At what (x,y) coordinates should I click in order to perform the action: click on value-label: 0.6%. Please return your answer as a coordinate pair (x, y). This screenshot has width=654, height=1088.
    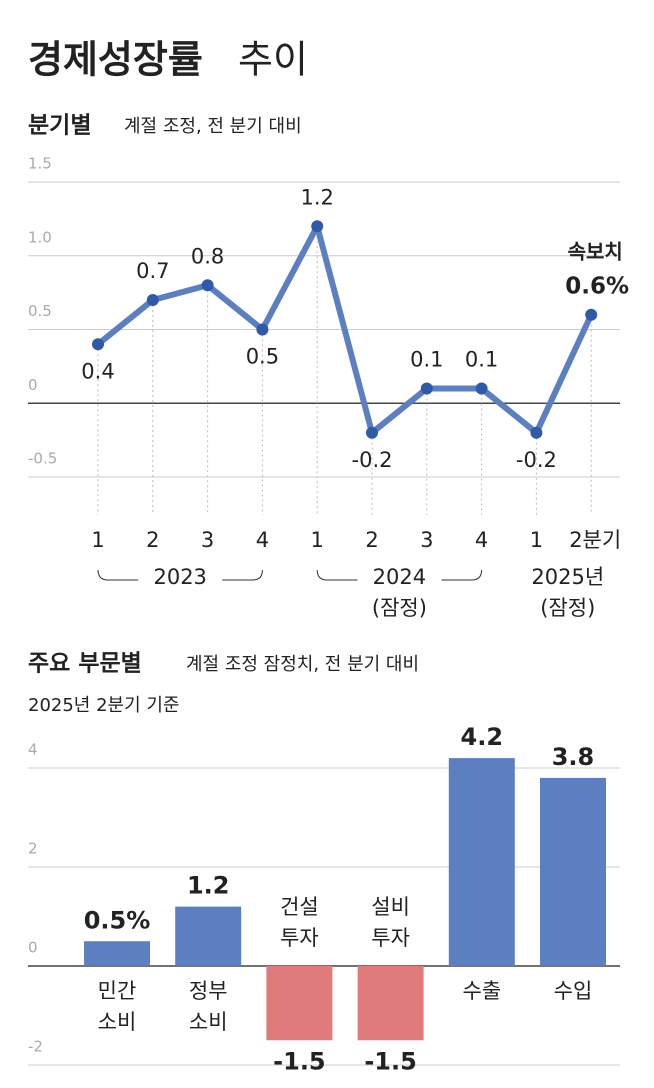
    Looking at the image, I should click on (597, 286).